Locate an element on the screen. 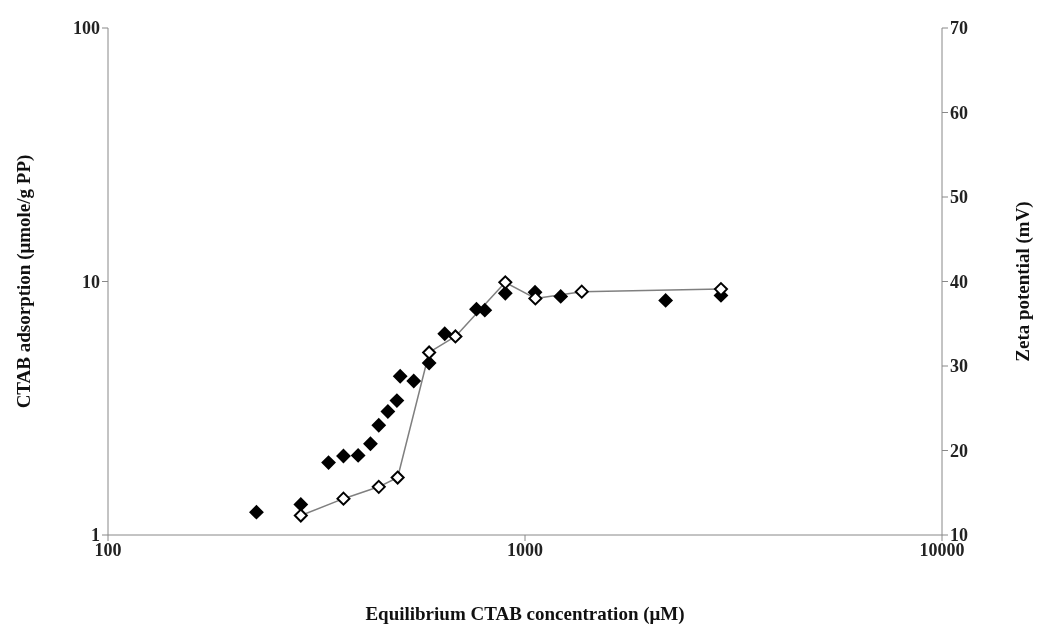 The height and width of the screenshot is (643, 1055). y2-tick-label: 70 is located at coordinates (959, 28).